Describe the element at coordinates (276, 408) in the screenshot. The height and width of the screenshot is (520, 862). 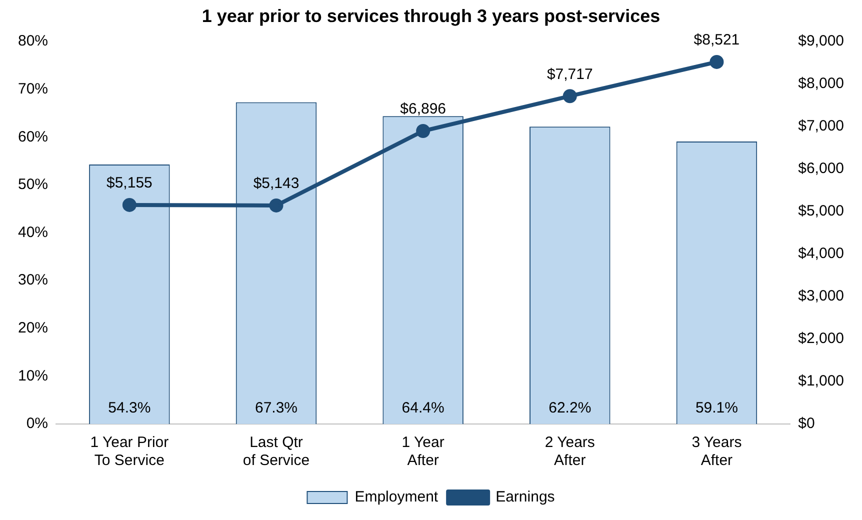
I see `data-label: 67.3%` at that location.